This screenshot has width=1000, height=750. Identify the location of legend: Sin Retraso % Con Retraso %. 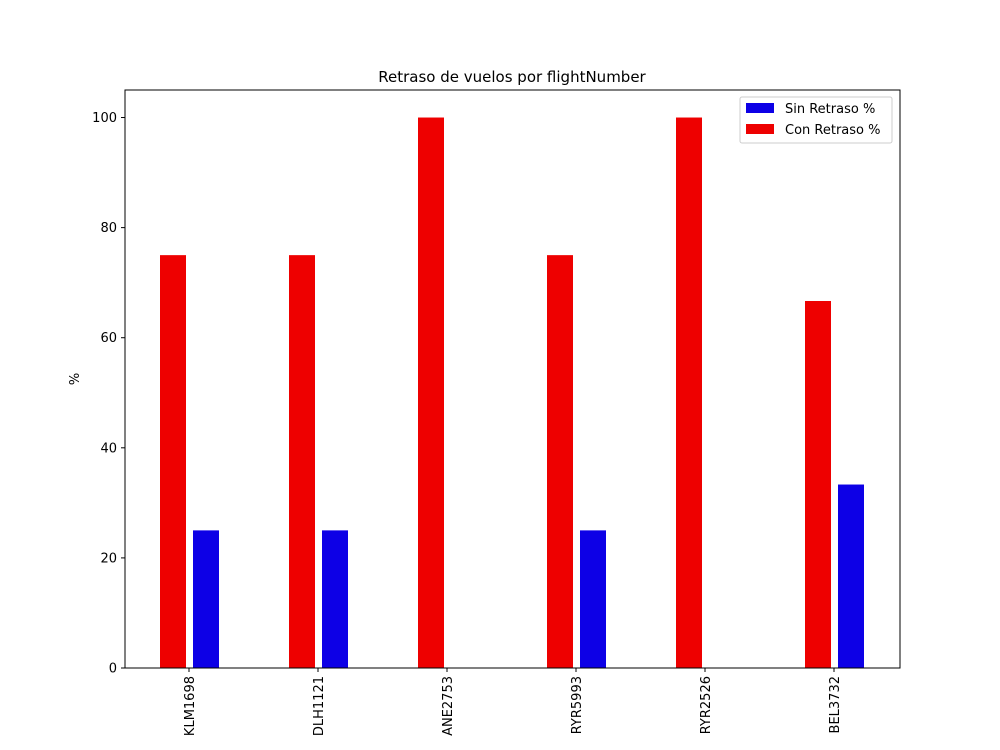
(816, 120).